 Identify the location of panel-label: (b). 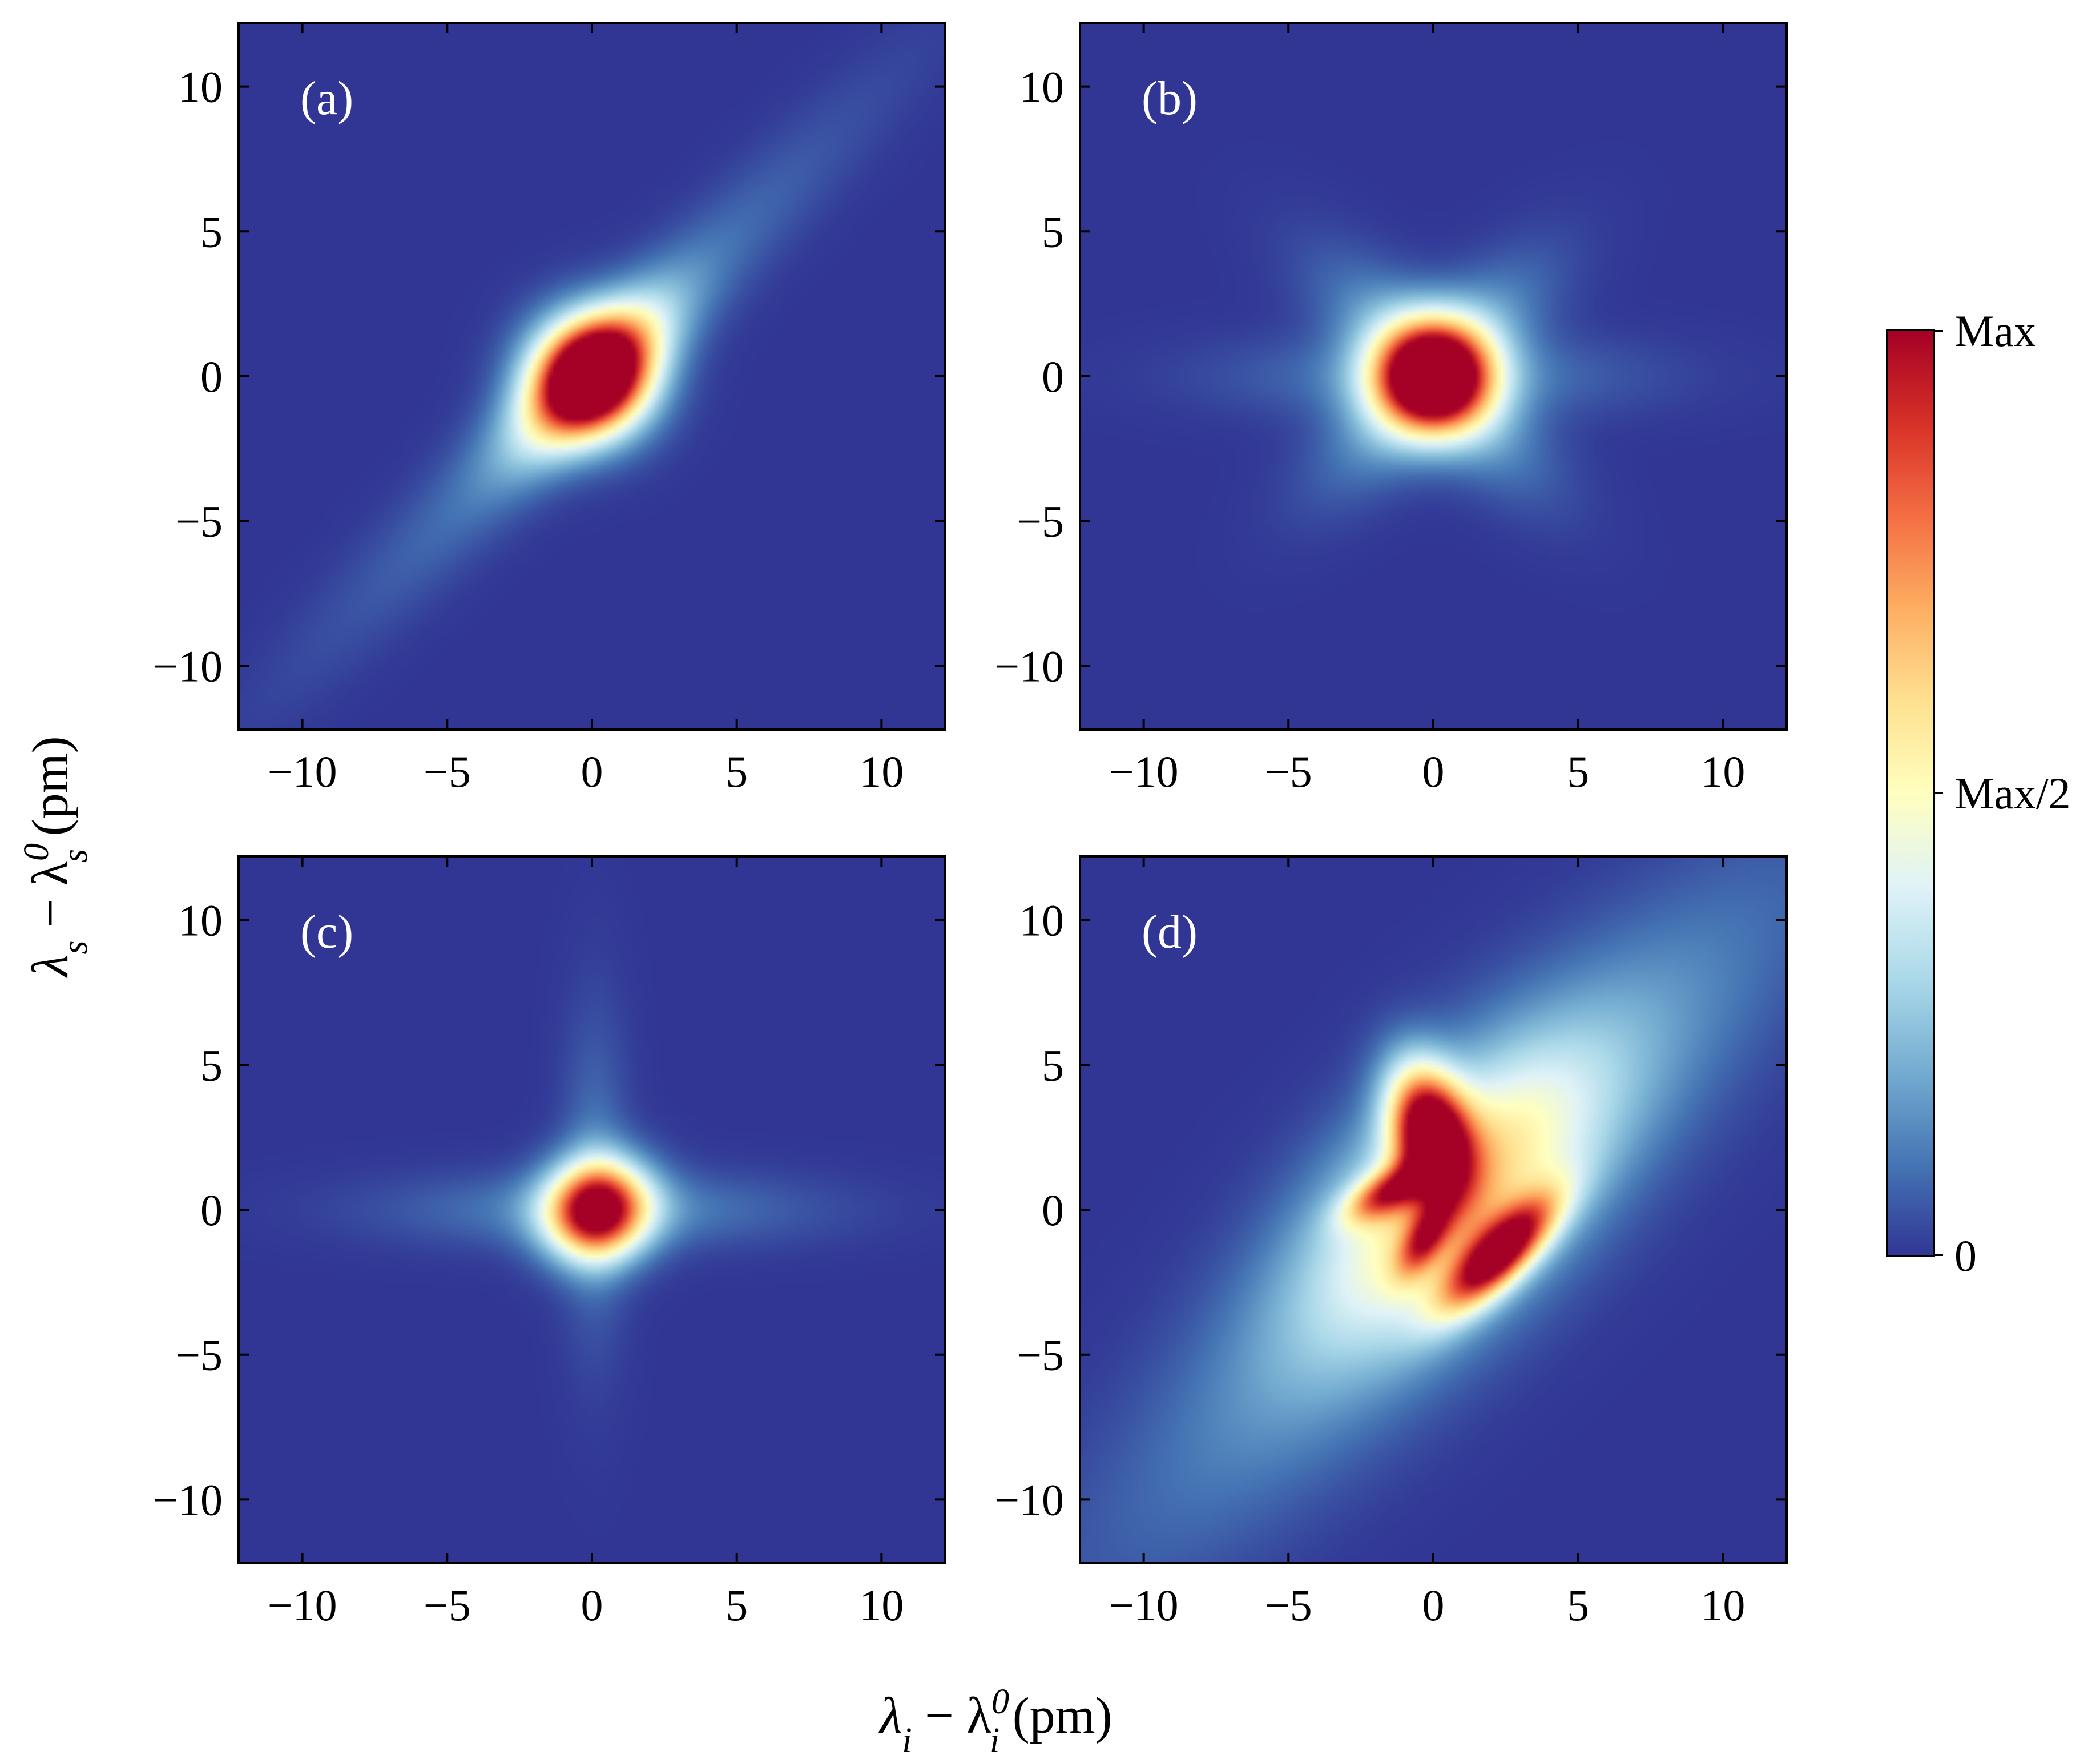
(1170, 98).